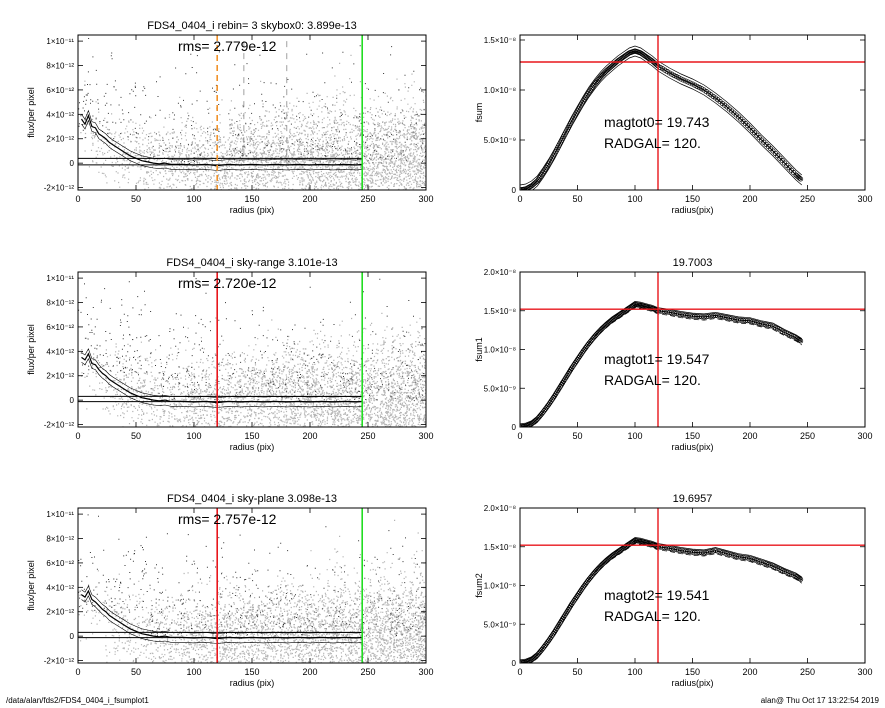 The image size is (885, 708). Describe the element at coordinates (227, 283) in the screenshot. I see `rms-annotation: rms= 2.720e-12` at that location.